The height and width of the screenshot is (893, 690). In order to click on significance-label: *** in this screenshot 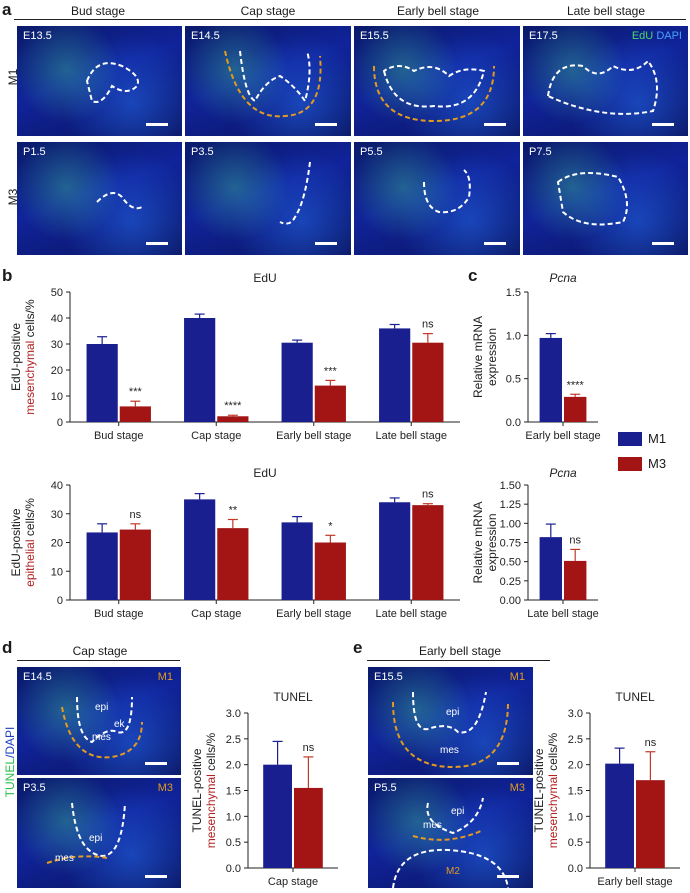, I will do `click(136, 392)`.